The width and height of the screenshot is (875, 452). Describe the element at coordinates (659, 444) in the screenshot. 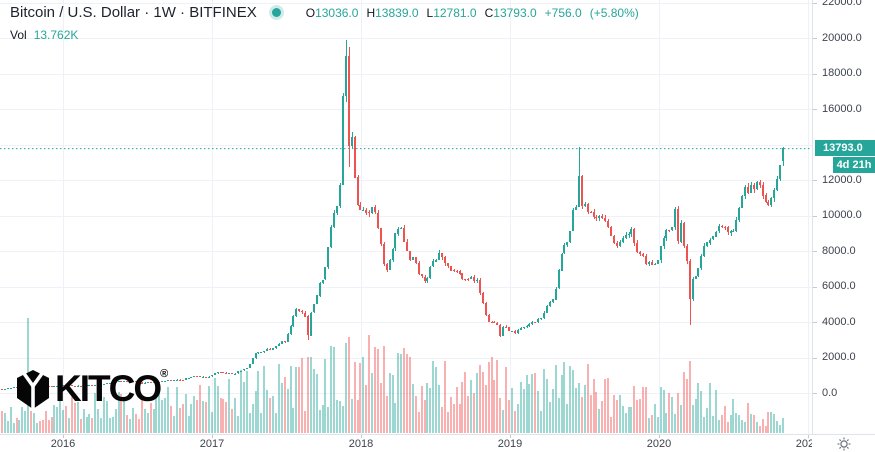

I see `time-tick-label: 2020` at that location.